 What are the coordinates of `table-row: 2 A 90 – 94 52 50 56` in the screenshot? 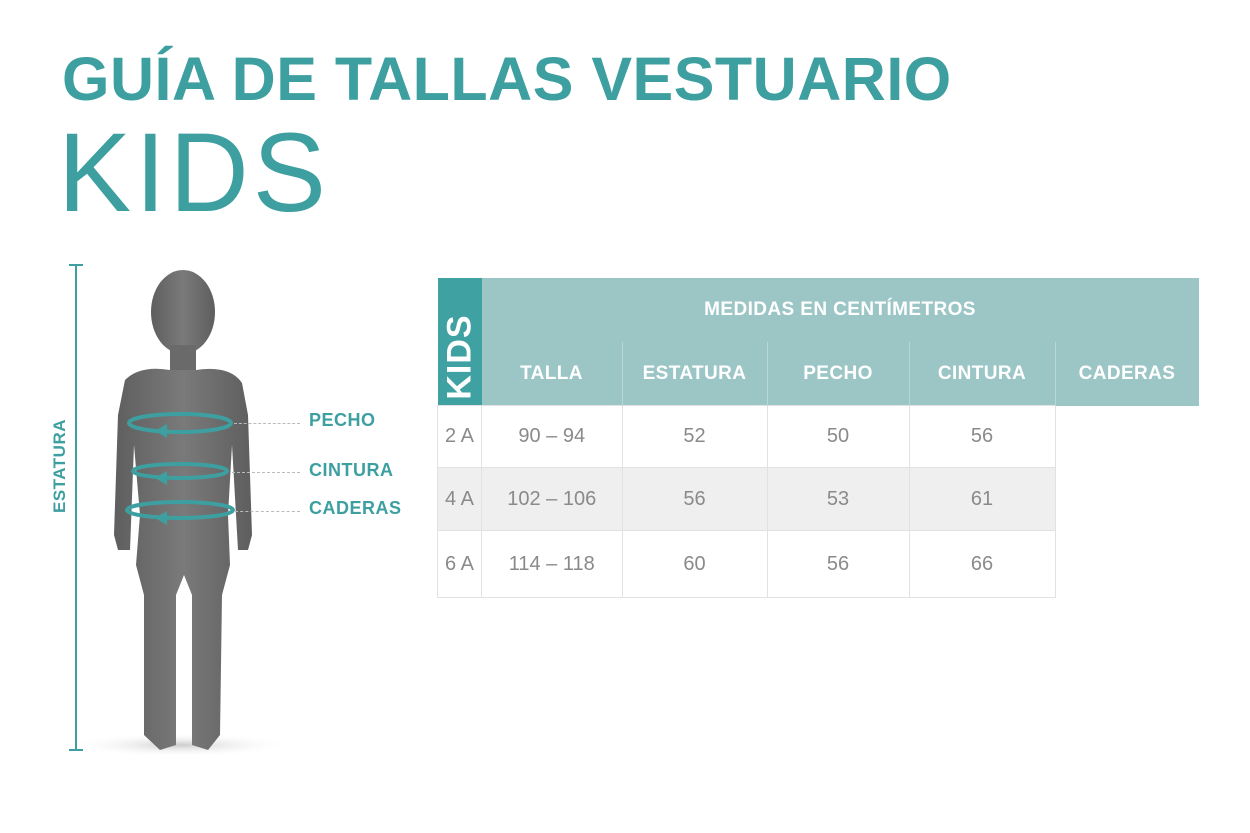 It's located at (818, 436).